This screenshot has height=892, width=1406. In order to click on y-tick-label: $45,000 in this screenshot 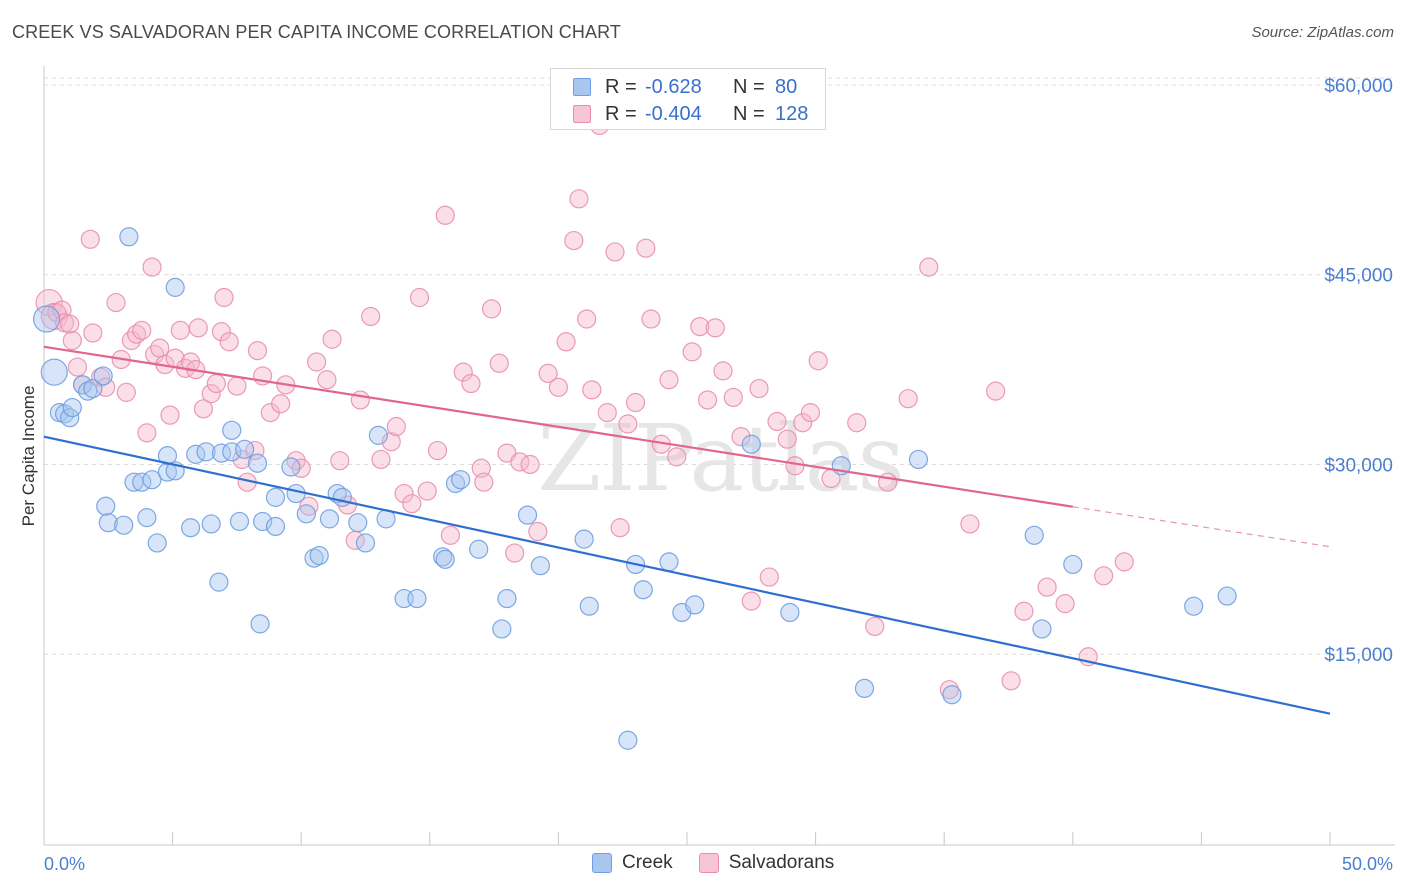, I will do `click(1358, 276)`.